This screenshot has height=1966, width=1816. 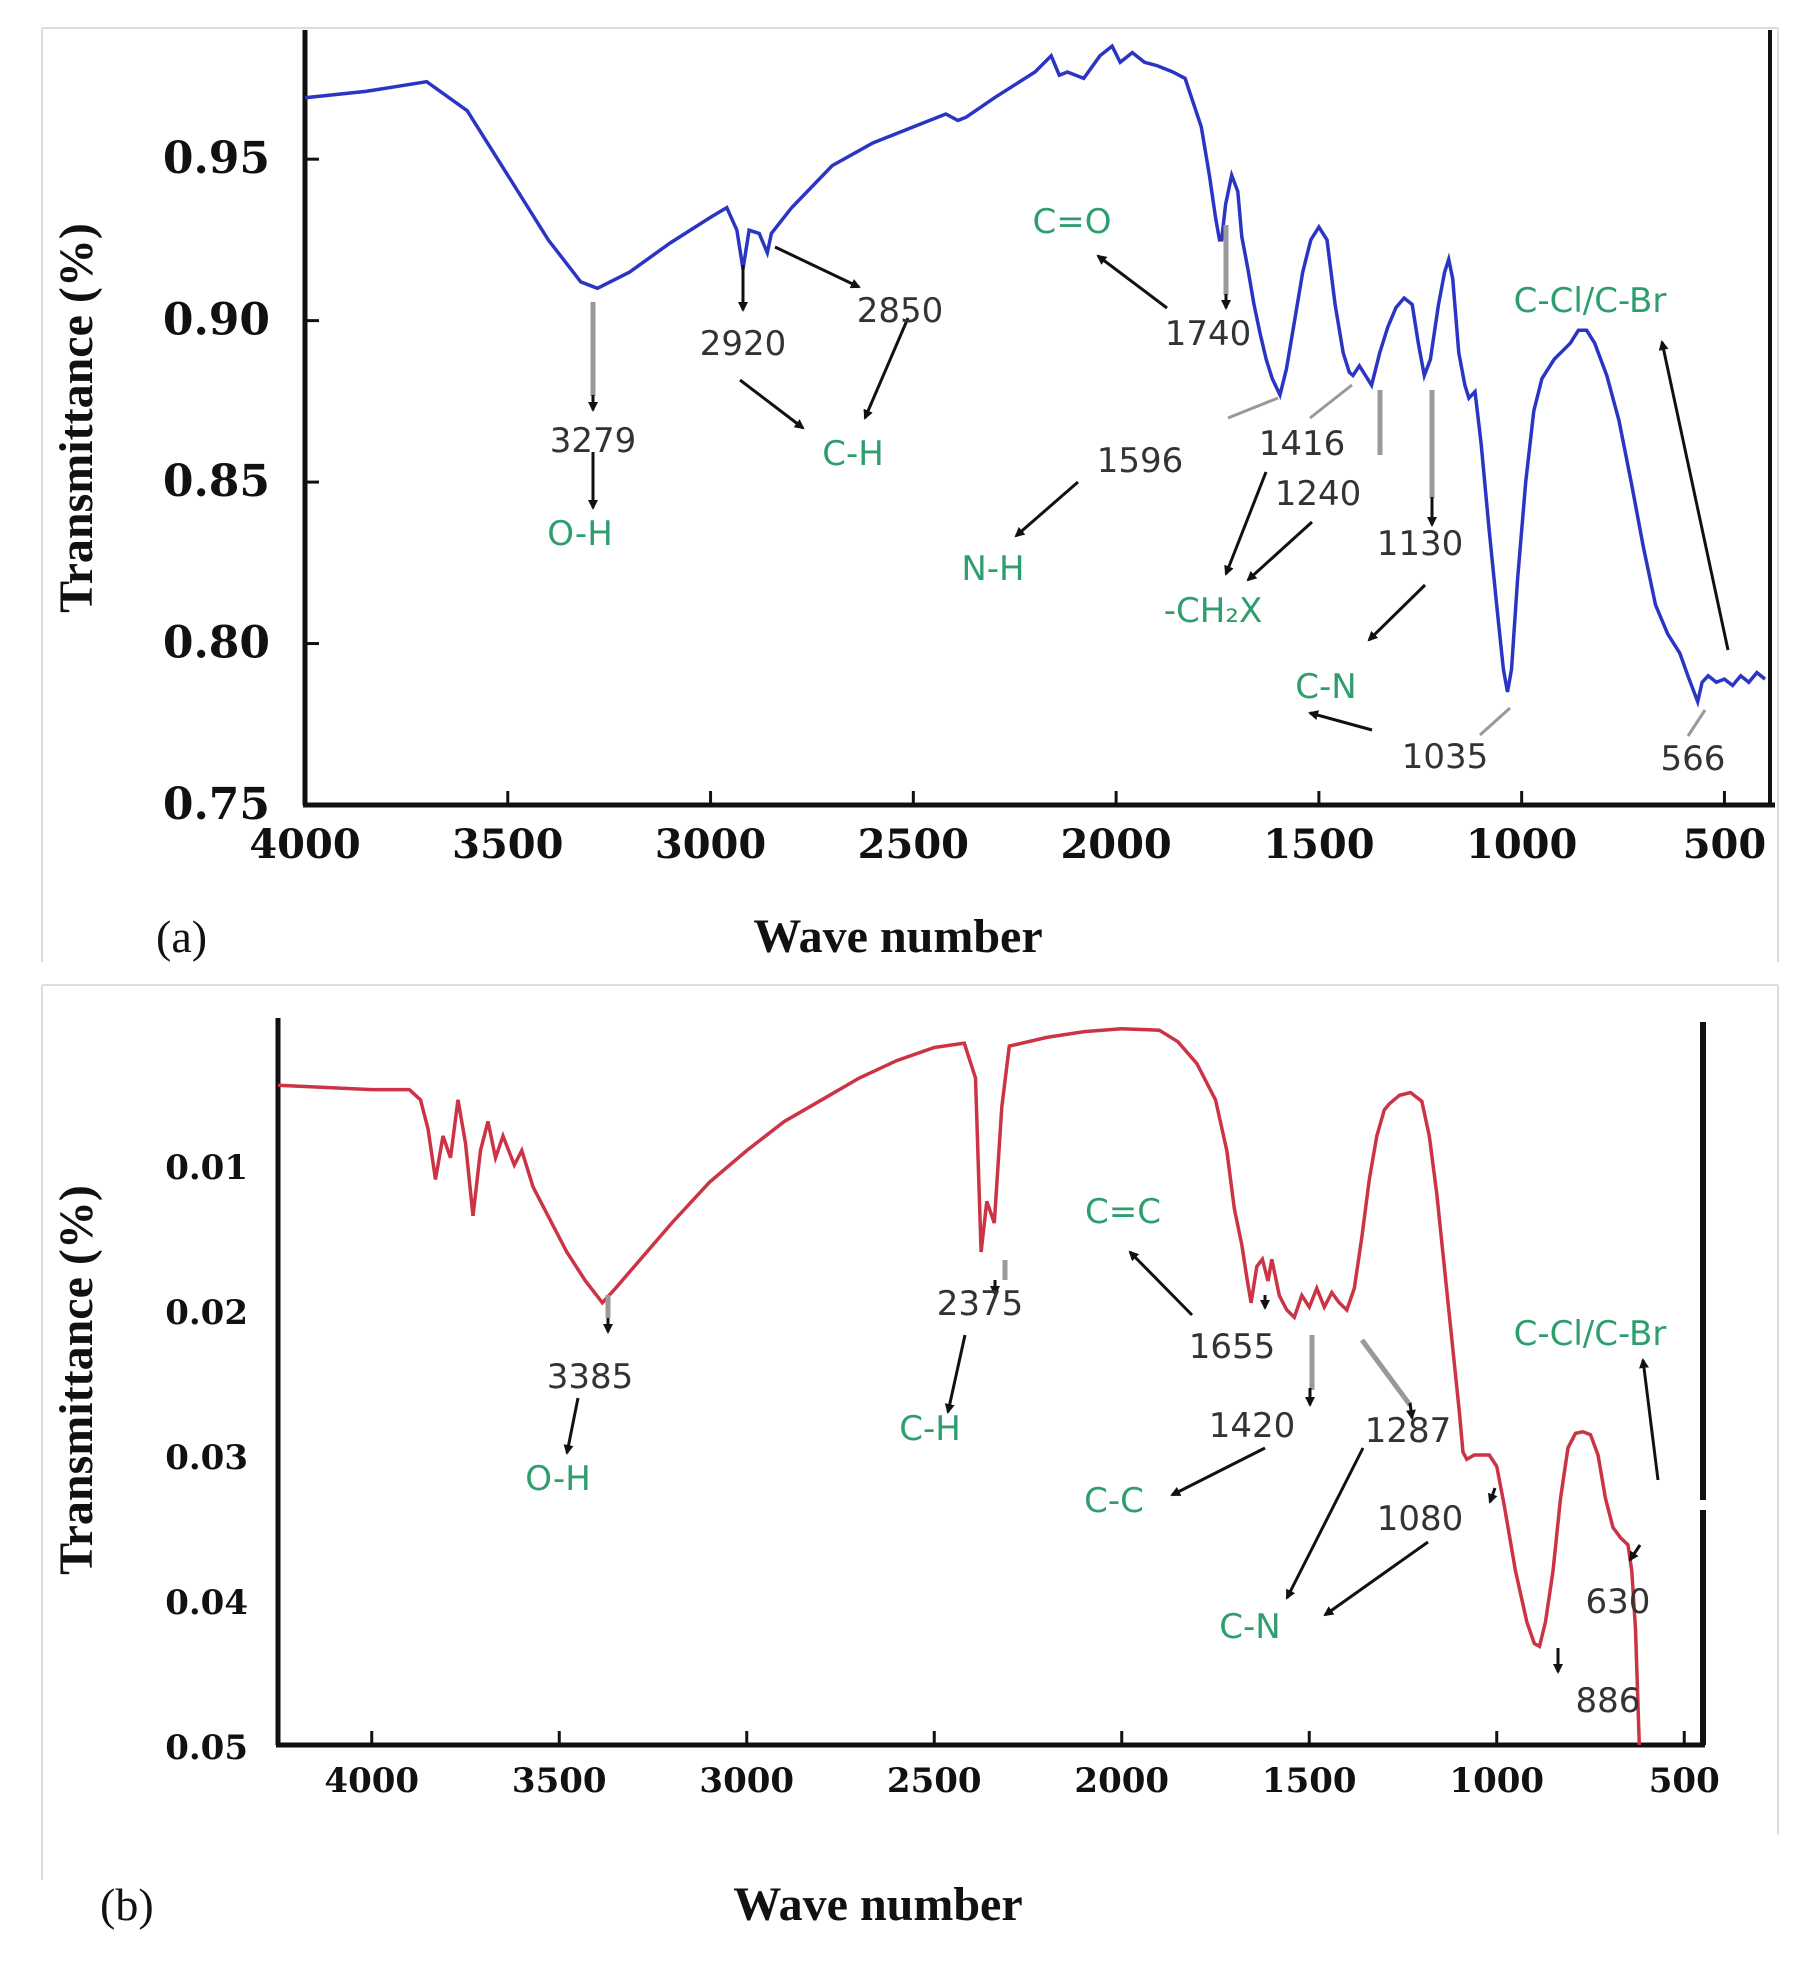 What do you see at coordinates (127, 1904) in the screenshot?
I see `panel-b-label: (b)` at bounding box center [127, 1904].